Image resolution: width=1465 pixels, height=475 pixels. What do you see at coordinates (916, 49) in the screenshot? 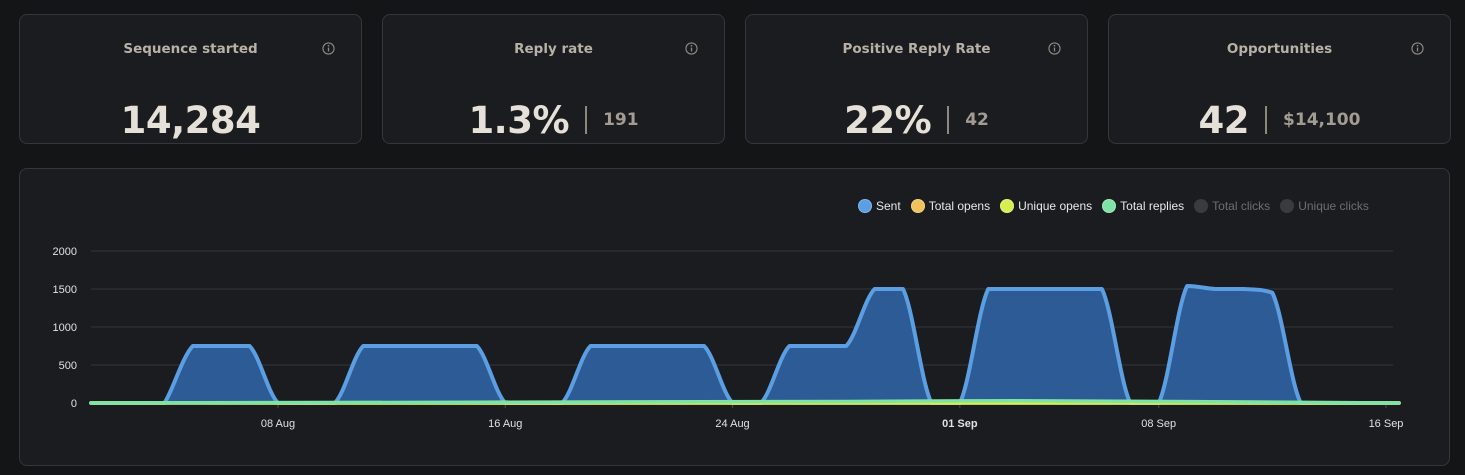
I see `card-title: Positive Reply Rate` at bounding box center [916, 49].